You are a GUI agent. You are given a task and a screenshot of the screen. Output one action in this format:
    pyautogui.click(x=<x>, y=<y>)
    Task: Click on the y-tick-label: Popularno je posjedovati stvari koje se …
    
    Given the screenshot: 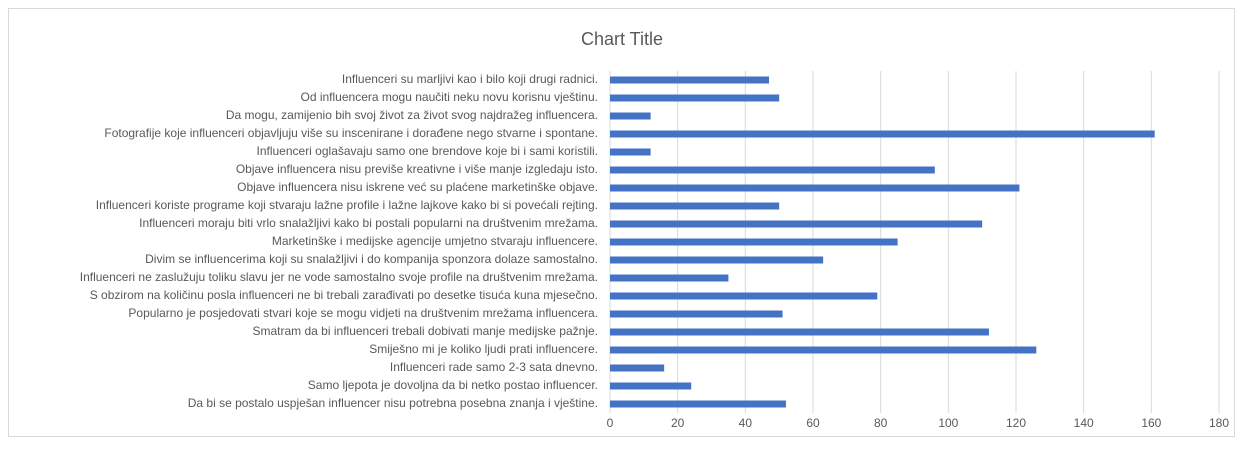 What is the action you would take?
    pyautogui.click(x=363, y=313)
    